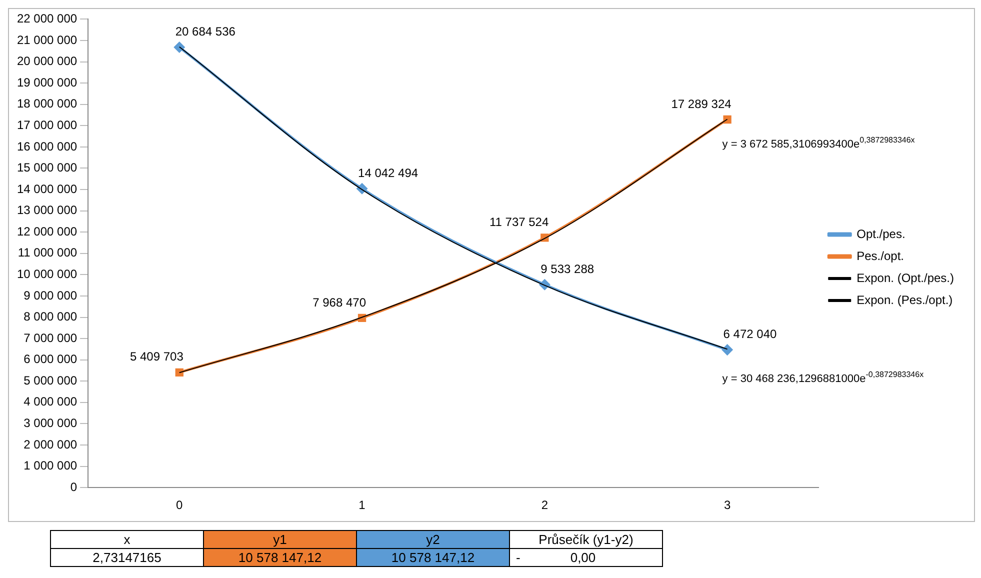  Describe the element at coordinates (47, 103) in the screenshot. I see `y-tick-label: 18 000 000` at that location.